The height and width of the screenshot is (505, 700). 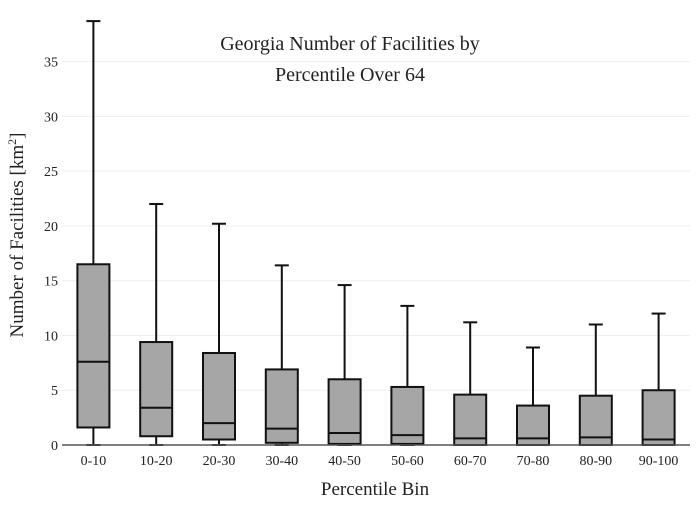 What do you see at coordinates (51, 336) in the screenshot?
I see `y-tick-label: 10` at bounding box center [51, 336].